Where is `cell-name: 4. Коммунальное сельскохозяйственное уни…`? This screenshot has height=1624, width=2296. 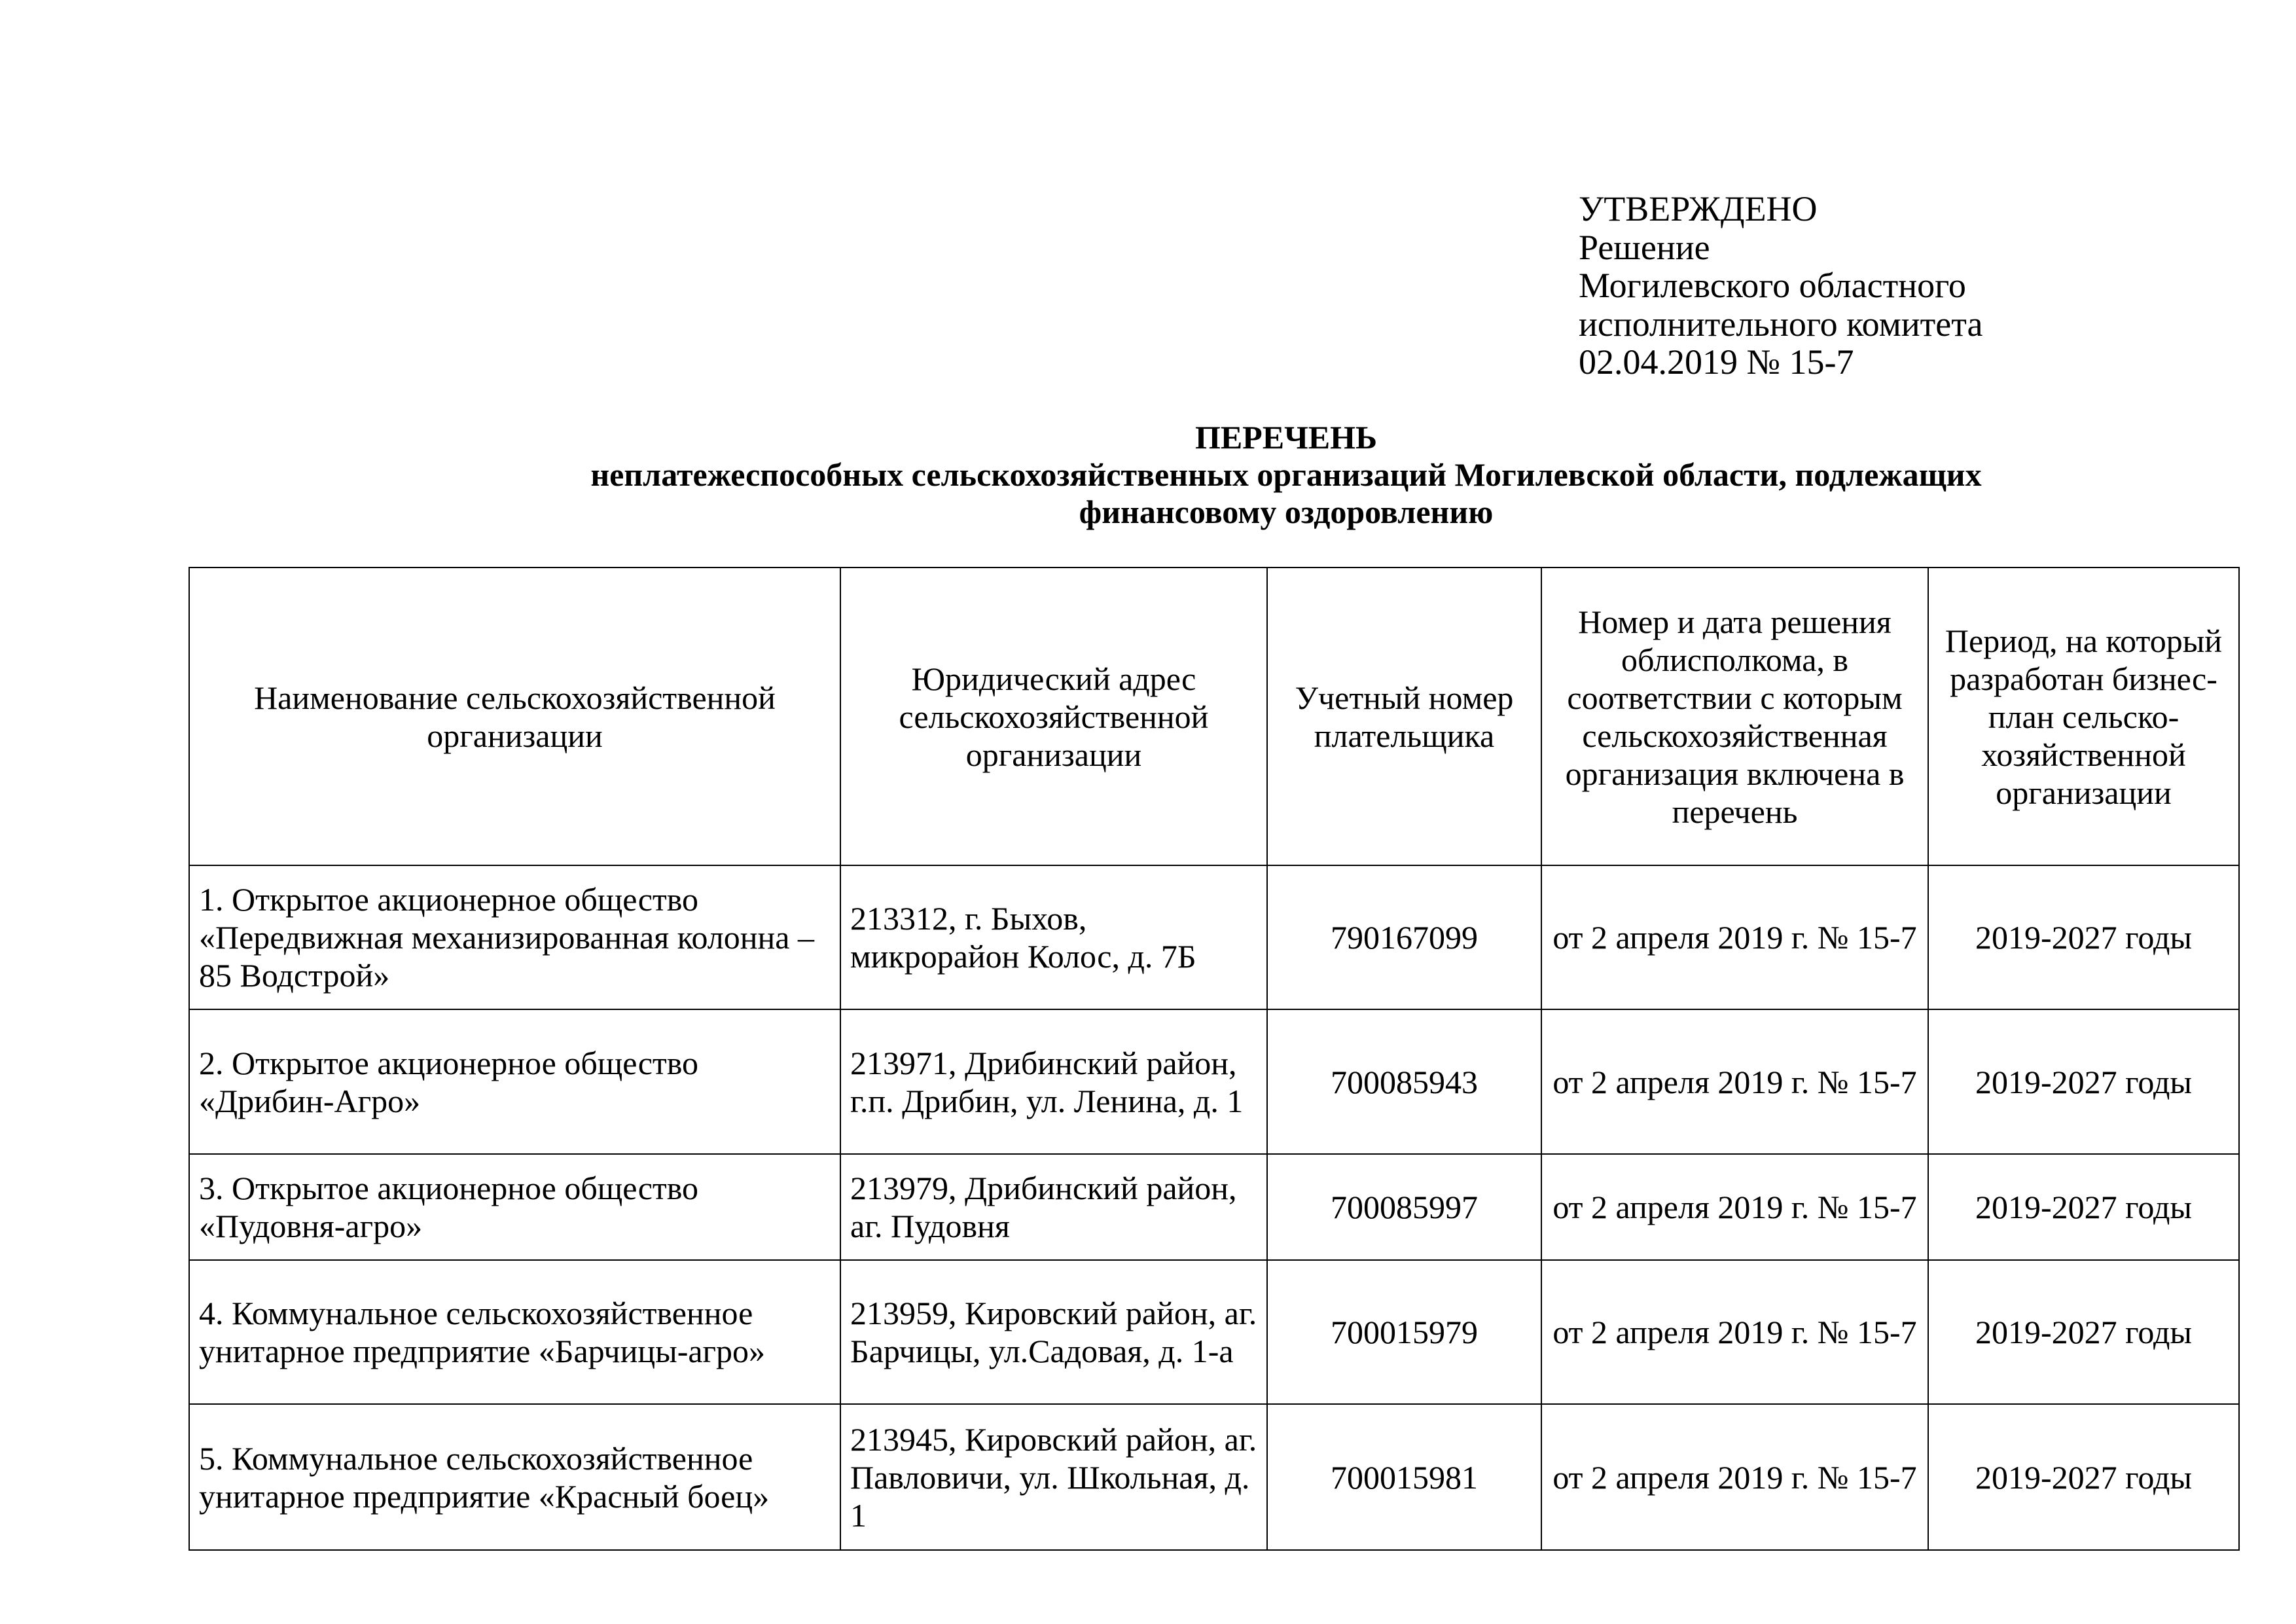 cell-name: 4. Коммунальное сельскохозяйственное уни… is located at coordinates (514, 1332).